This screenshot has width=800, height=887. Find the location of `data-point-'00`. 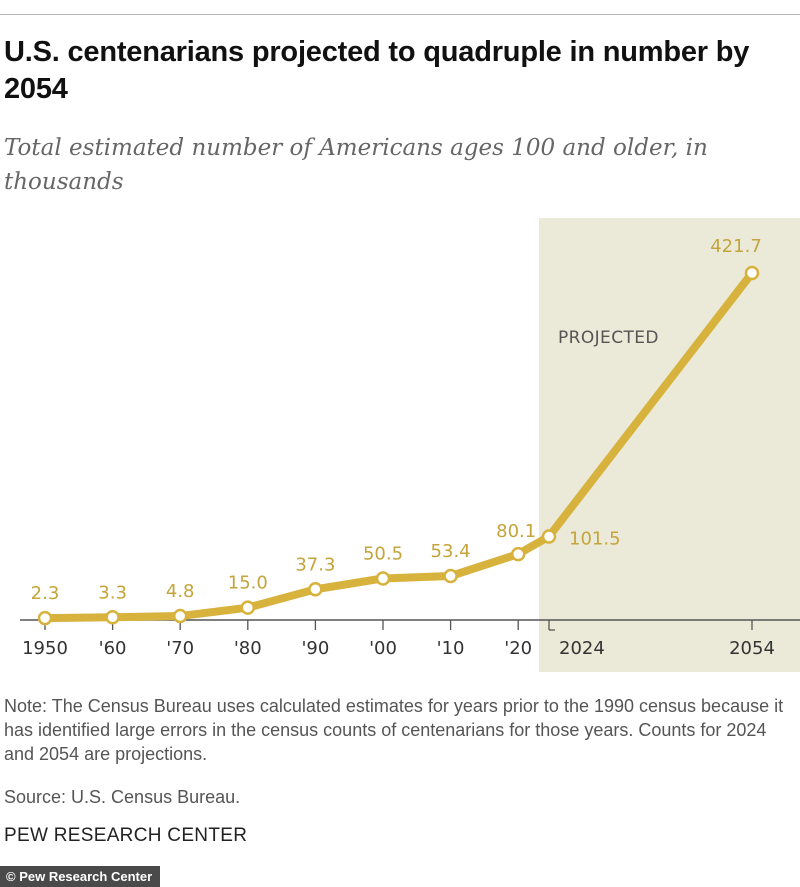

data-point-'00 is located at coordinates (383, 578).